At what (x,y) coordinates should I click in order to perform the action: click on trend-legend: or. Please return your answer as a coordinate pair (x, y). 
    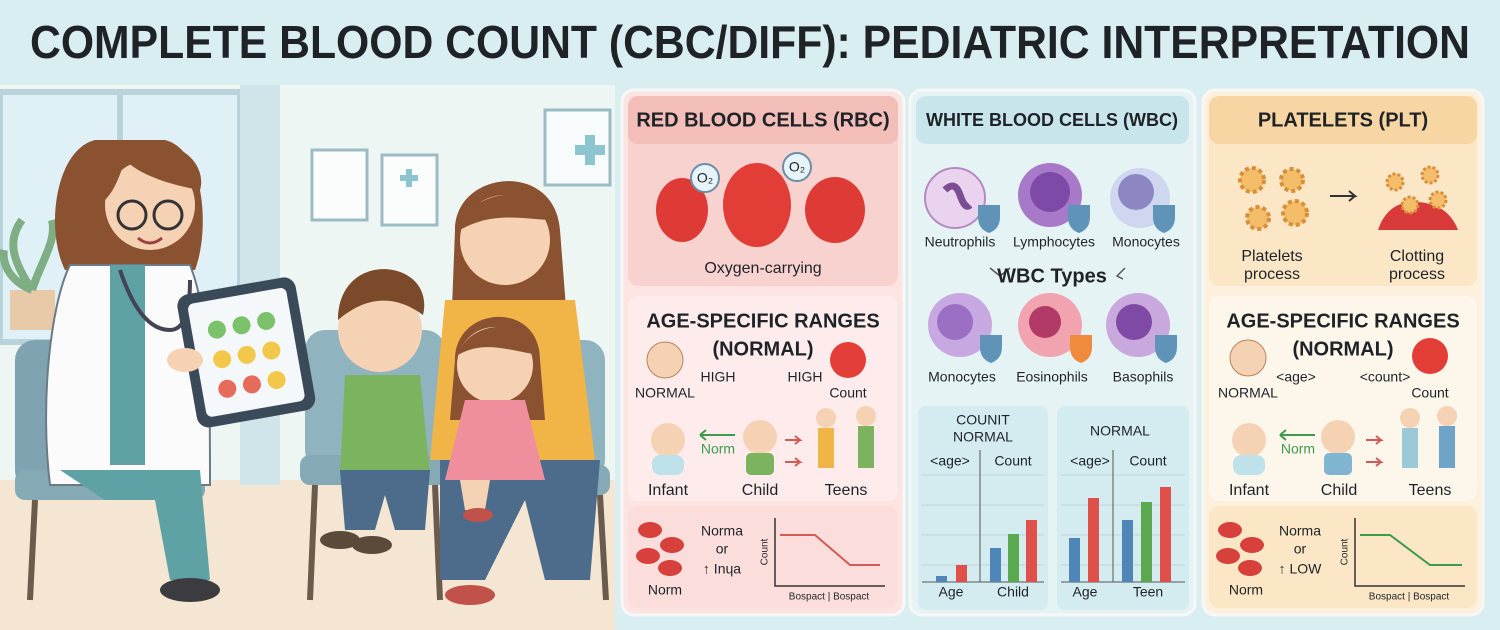
    Looking at the image, I should click on (722, 549).